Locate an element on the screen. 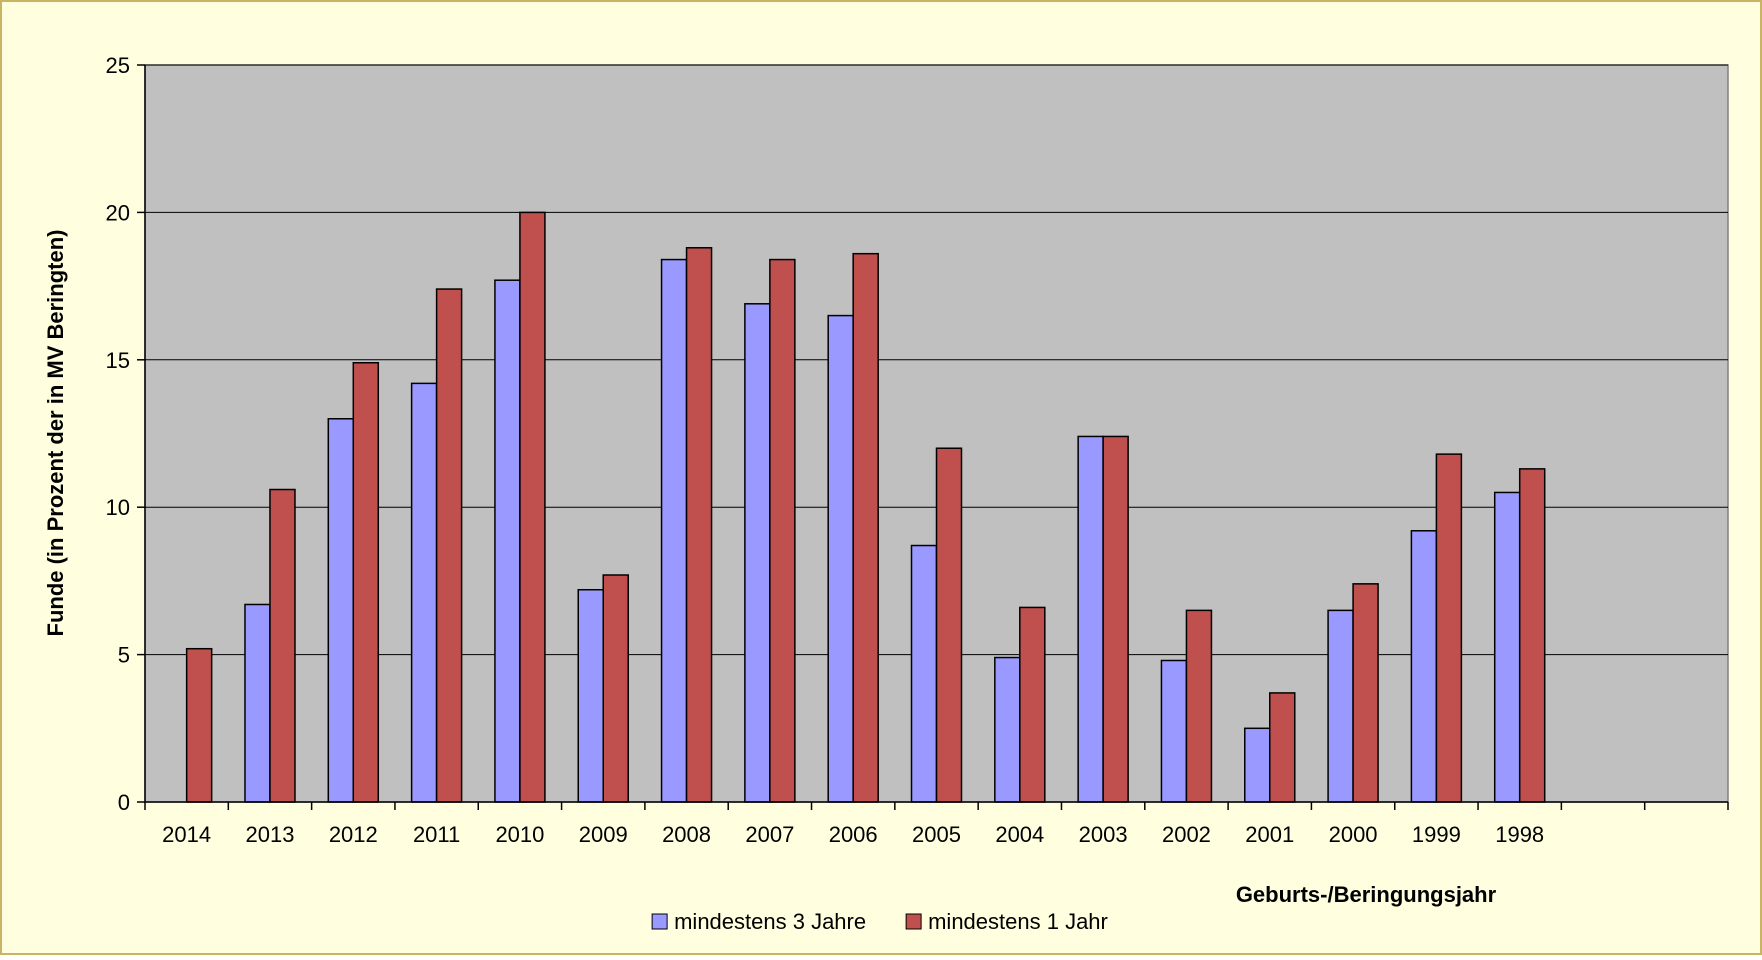  x-tick-label: 1999 is located at coordinates (1436, 834).